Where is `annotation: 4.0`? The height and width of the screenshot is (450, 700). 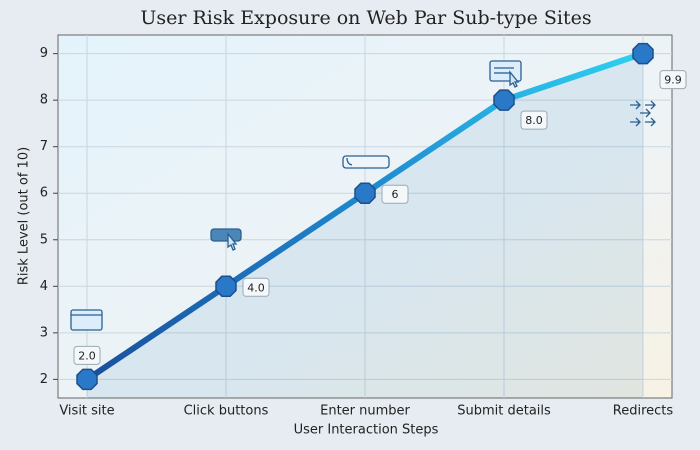
annotation: 4.0 is located at coordinates (256, 287).